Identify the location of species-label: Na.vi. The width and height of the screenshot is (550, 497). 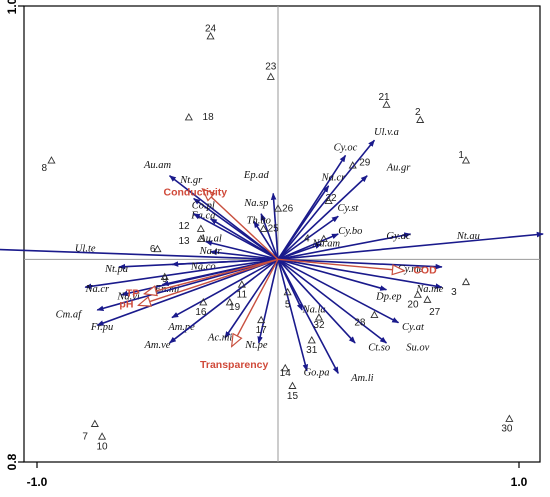
(128, 297).